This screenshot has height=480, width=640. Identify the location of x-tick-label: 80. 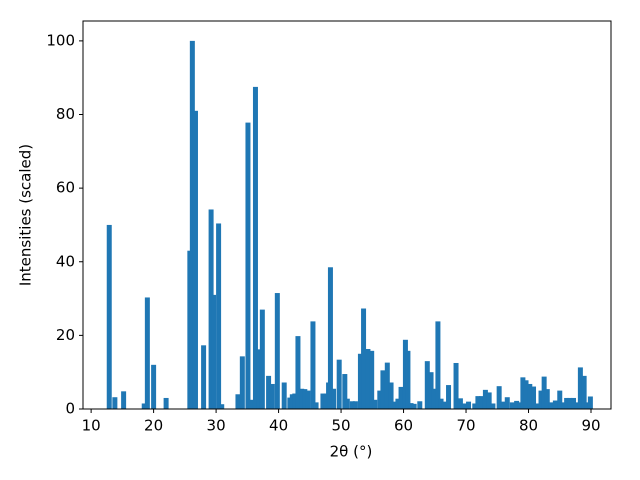
(528, 426).